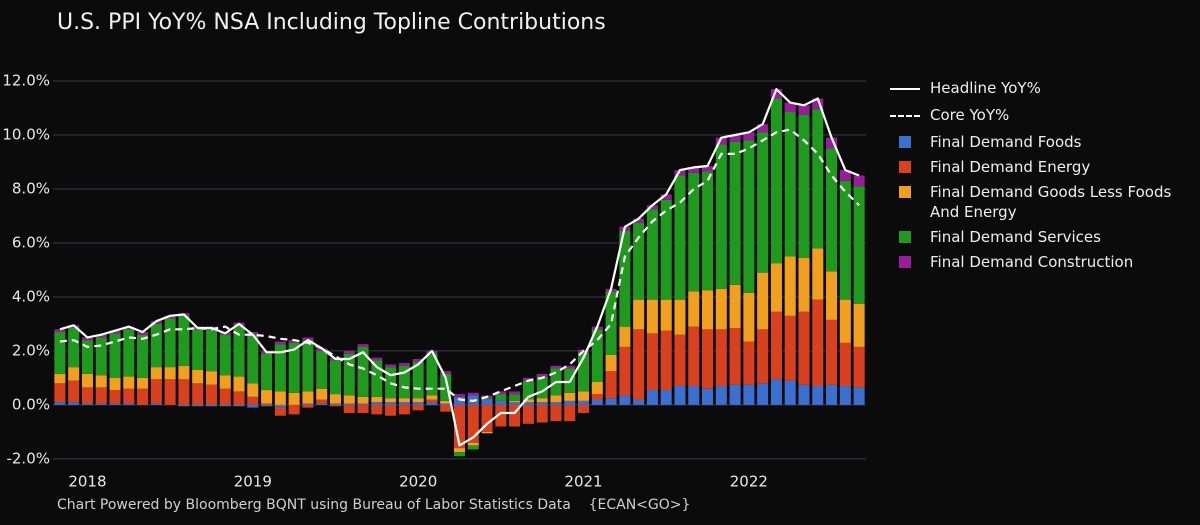 This screenshot has height=525, width=1200. I want to click on y-tick-label: 8.0%, so click(31, 188).